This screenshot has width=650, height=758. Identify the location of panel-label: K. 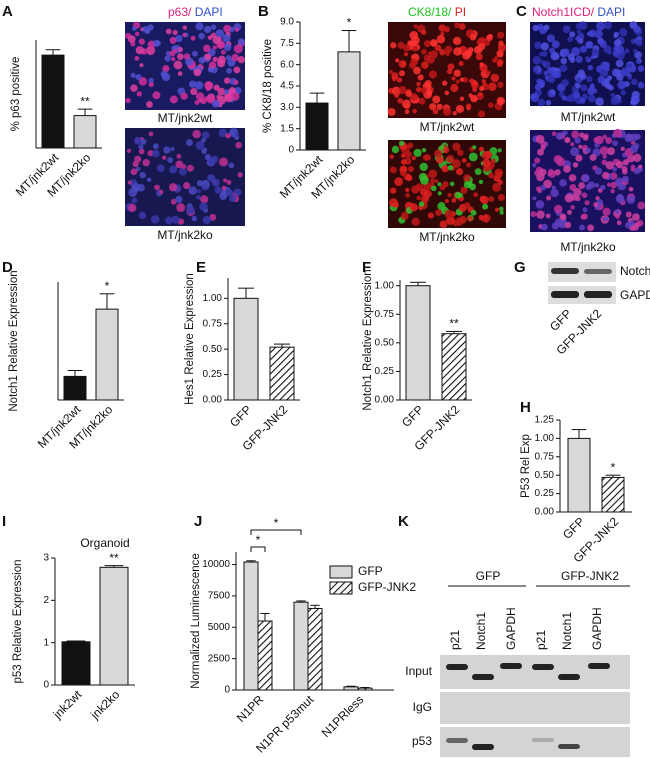
(403, 521).